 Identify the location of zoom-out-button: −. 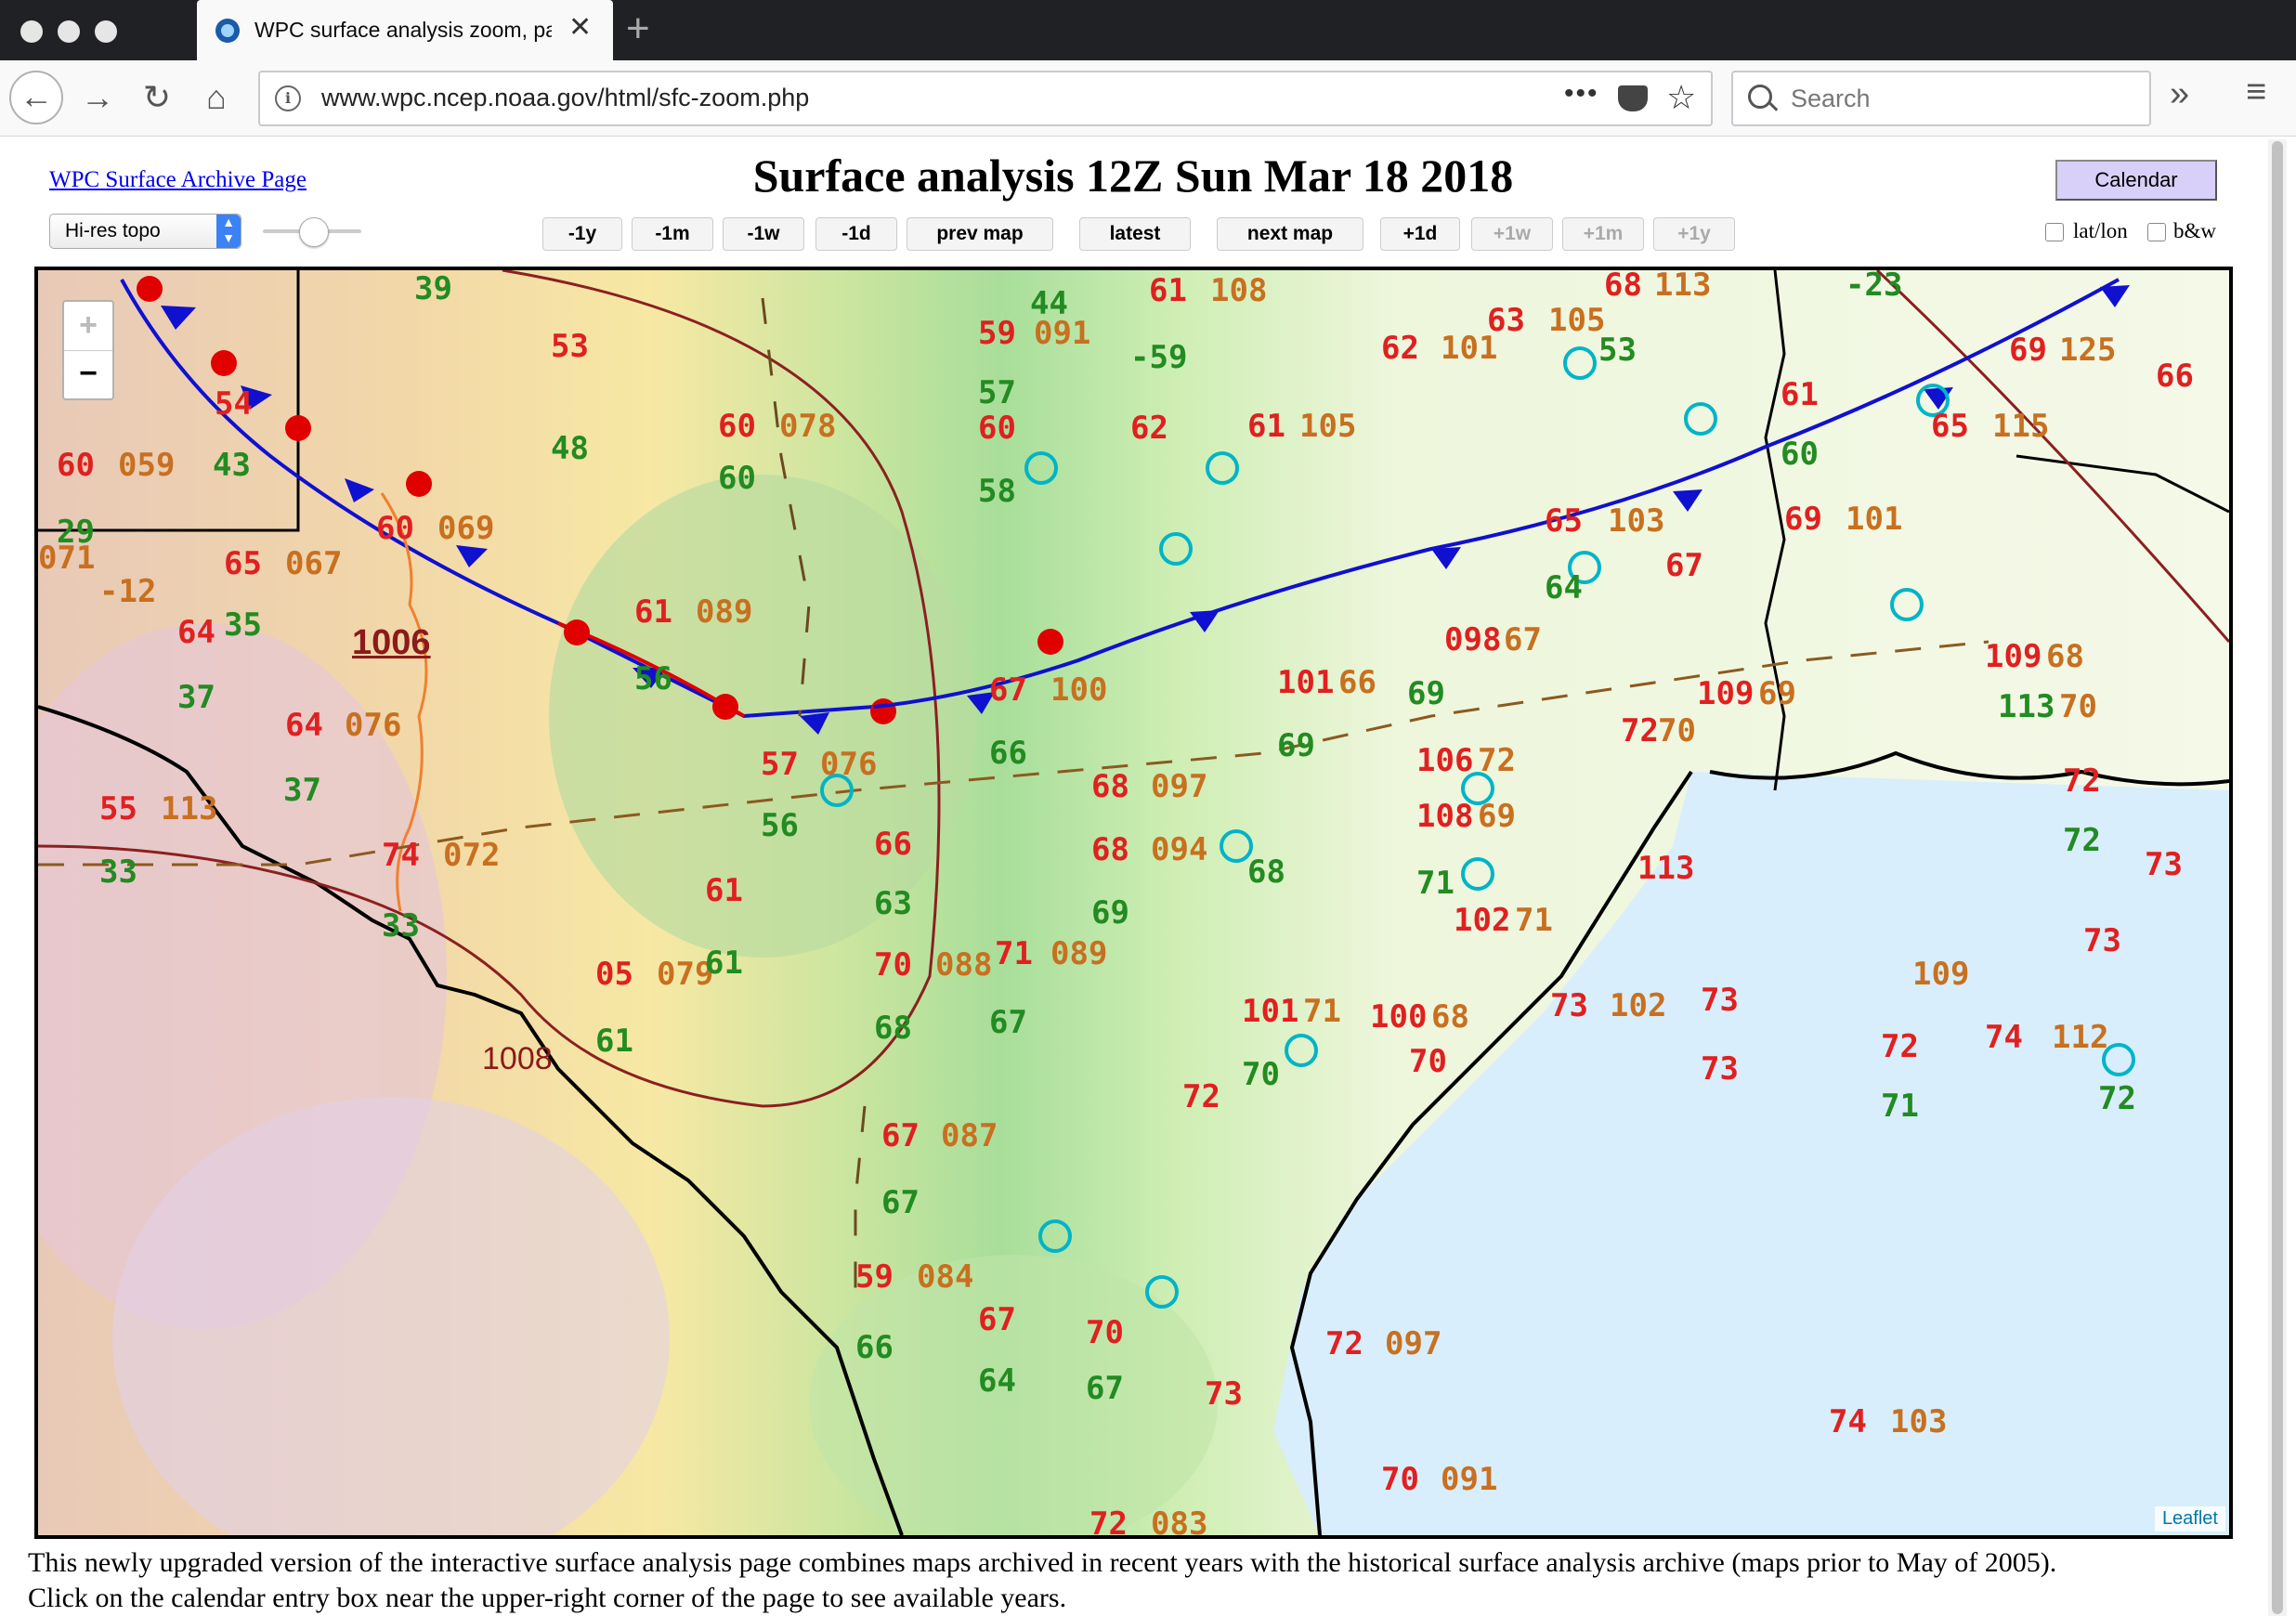
(88, 373).